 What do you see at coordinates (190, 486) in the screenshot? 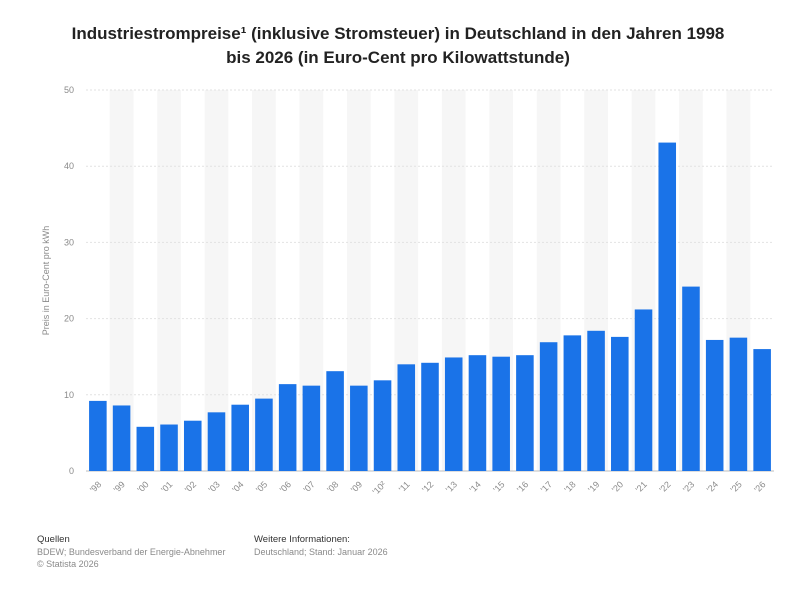
I see `x-tick-label: '02` at bounding box center [190, 486].